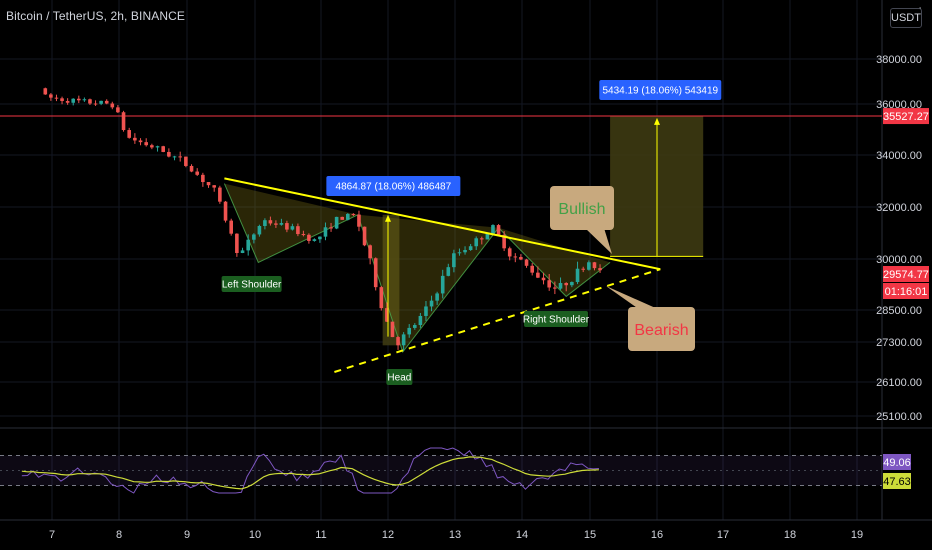 Image resolution: width=932 pixels, height=550 pixels. I want to click on right-shoulder-label: Right Shoulder, so click(556, 319).